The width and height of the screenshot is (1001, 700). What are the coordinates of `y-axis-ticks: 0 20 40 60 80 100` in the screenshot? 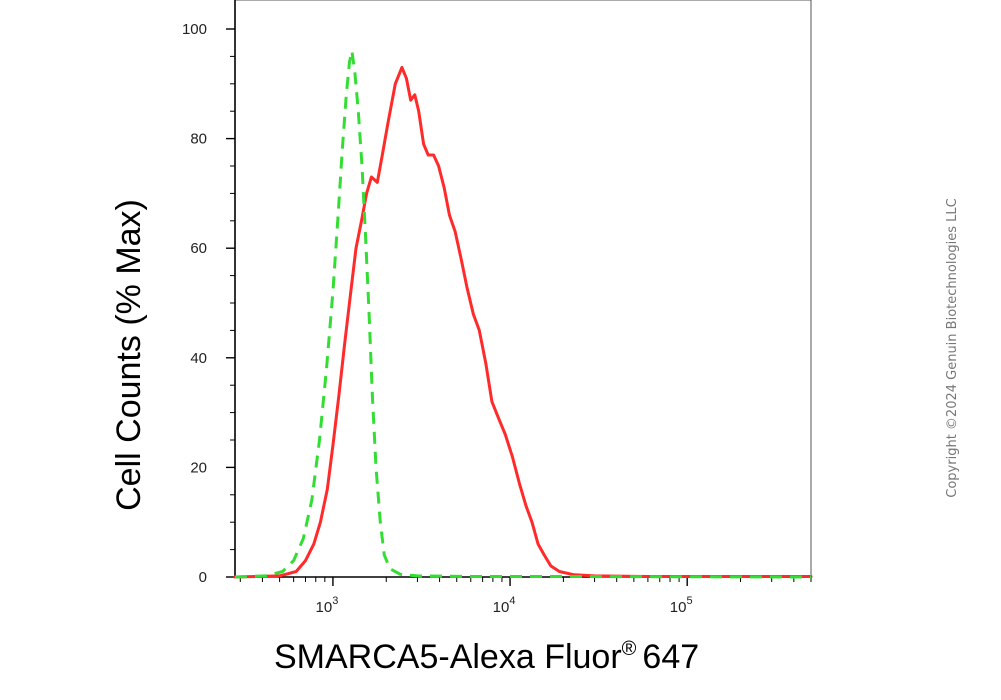 It's located at (208, 303).